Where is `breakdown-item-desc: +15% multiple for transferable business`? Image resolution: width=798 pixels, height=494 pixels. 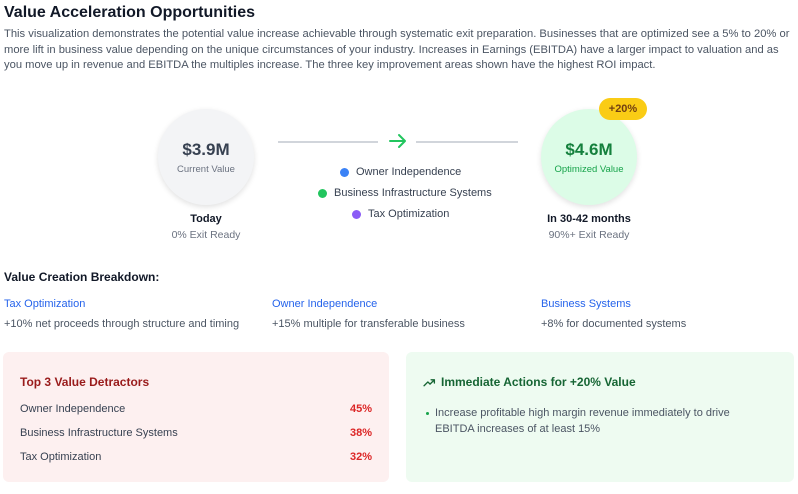 breakdown-item-desc: +15% multiple for transferable business is located at coordinates (368, 324).